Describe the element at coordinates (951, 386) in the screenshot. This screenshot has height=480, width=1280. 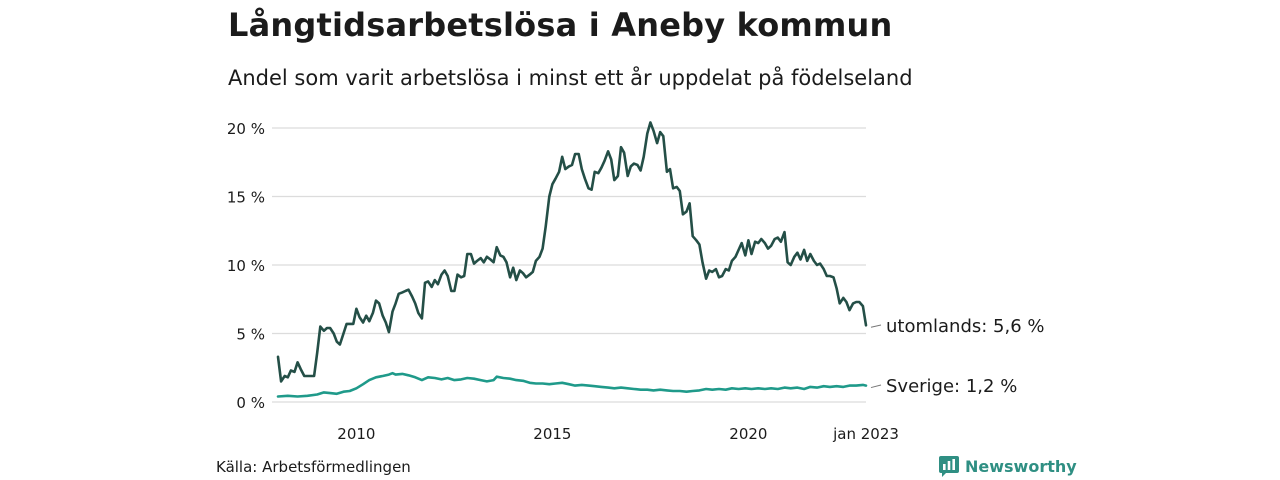
I see `series-end-label: Sverige: 1,2 %` at that location.